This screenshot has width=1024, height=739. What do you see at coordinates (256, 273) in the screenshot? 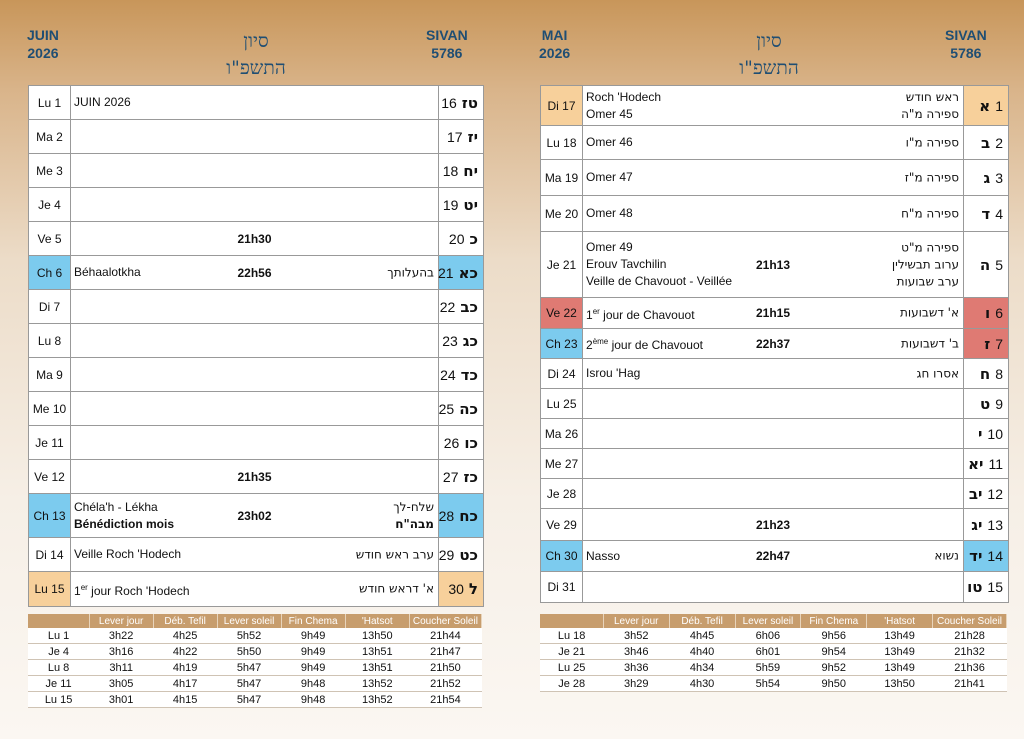
I see `day-row: Ch 6 Béhaalotkha 22h56 בהעלותך 21 כא` at bounding box center [256, 273].